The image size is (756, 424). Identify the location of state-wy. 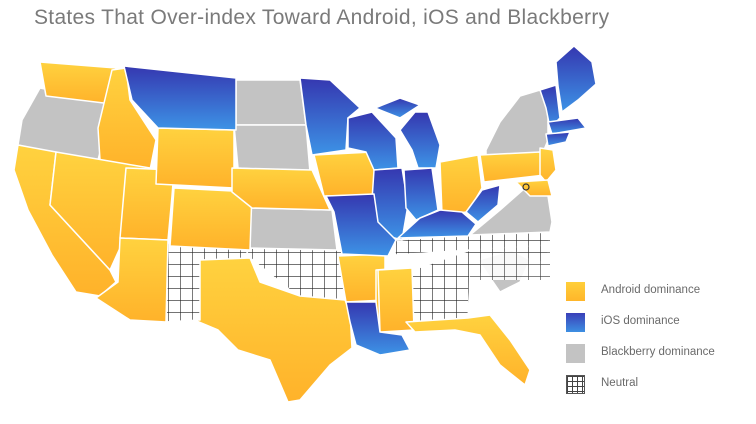
(195, 158).